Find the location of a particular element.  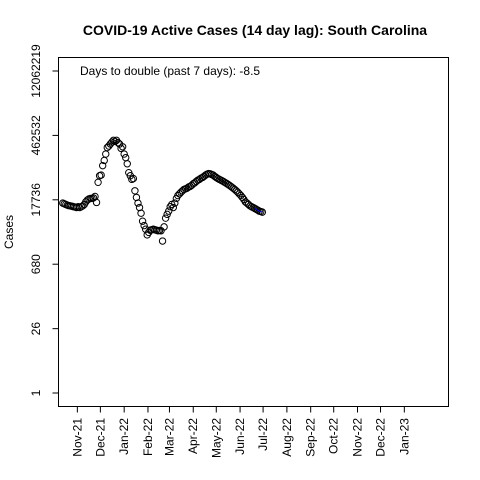

y-tick-label: 26 is located at coordinates (36, 329).